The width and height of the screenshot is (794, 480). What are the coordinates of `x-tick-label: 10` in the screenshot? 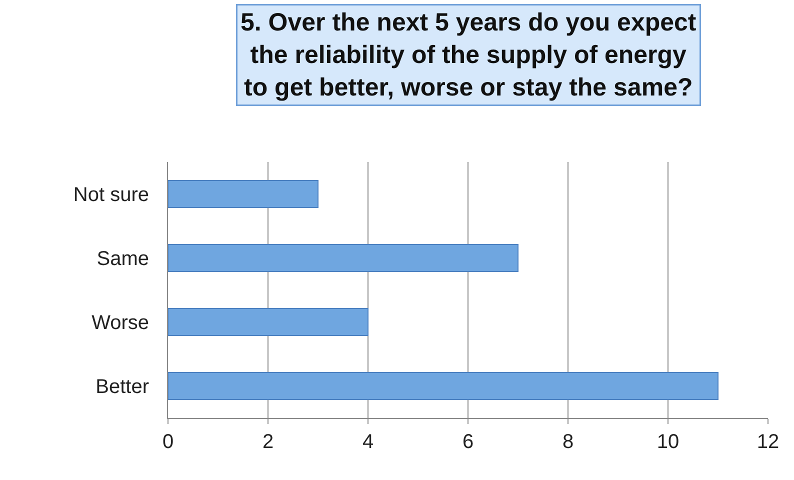 It's located at (668, 442).